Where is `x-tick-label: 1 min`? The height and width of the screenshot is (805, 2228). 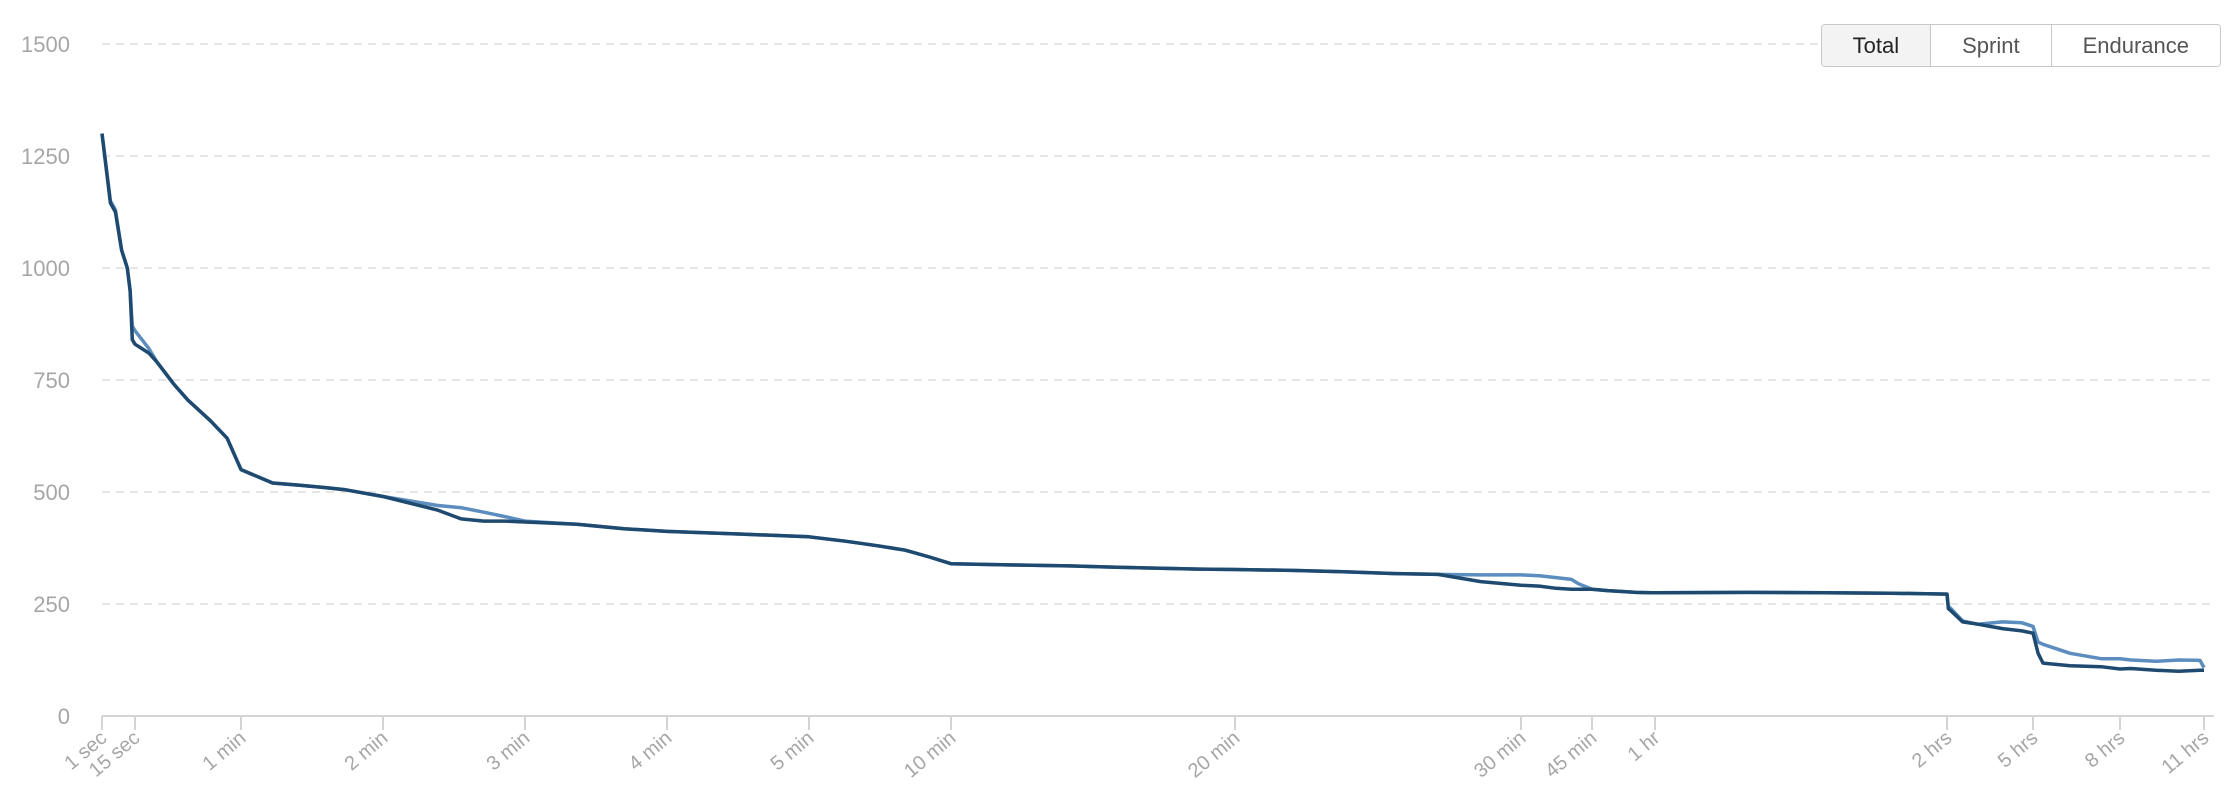 x-tick-label: 1 min is located at coordinates (225, 751).